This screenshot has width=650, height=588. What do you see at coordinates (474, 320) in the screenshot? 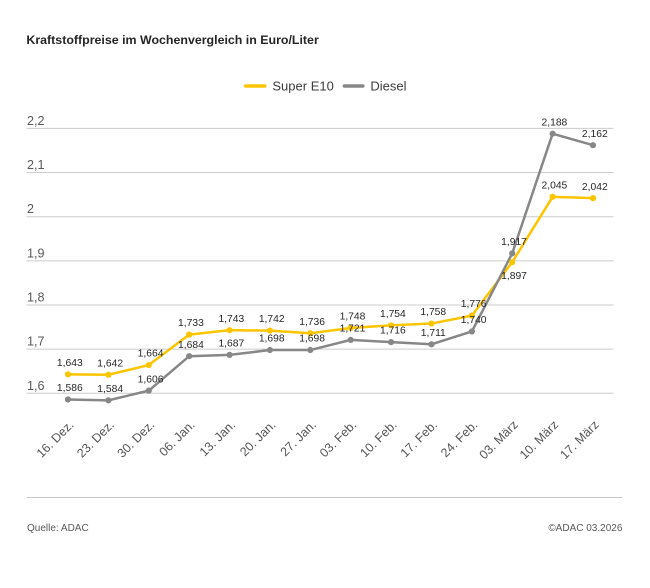
I see `svg-text: 1,740` at bounding box center [474, 320].